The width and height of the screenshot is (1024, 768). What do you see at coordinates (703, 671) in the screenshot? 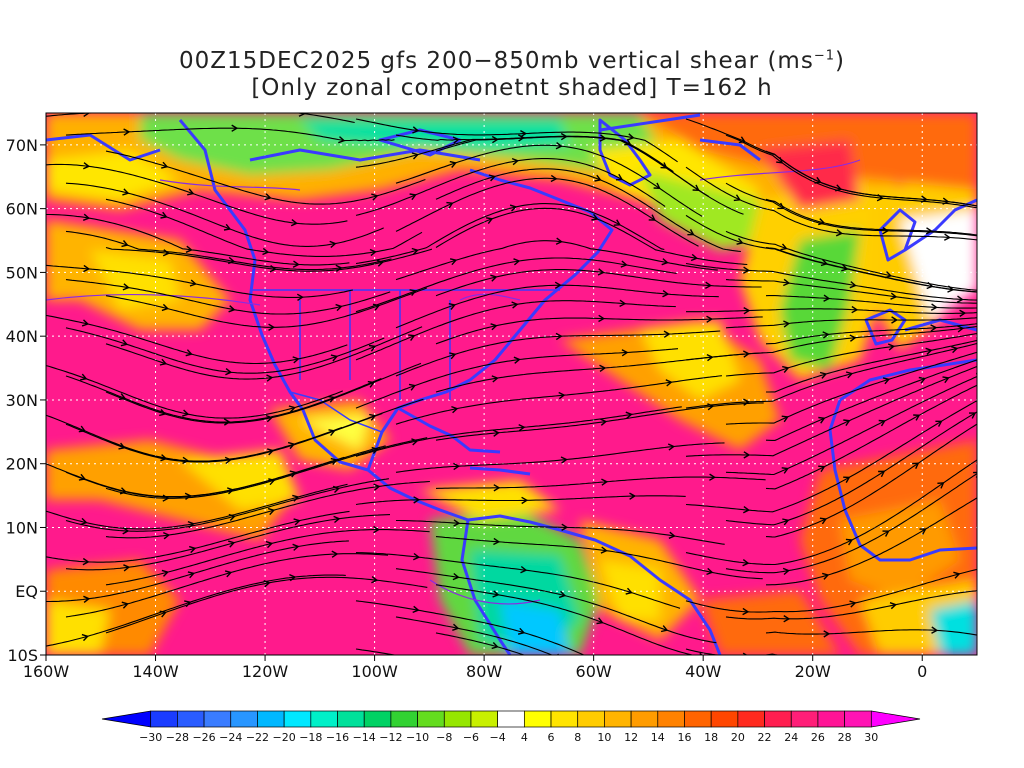
I see `lon-tick-label: 40W` at bounding box center [703, 671].